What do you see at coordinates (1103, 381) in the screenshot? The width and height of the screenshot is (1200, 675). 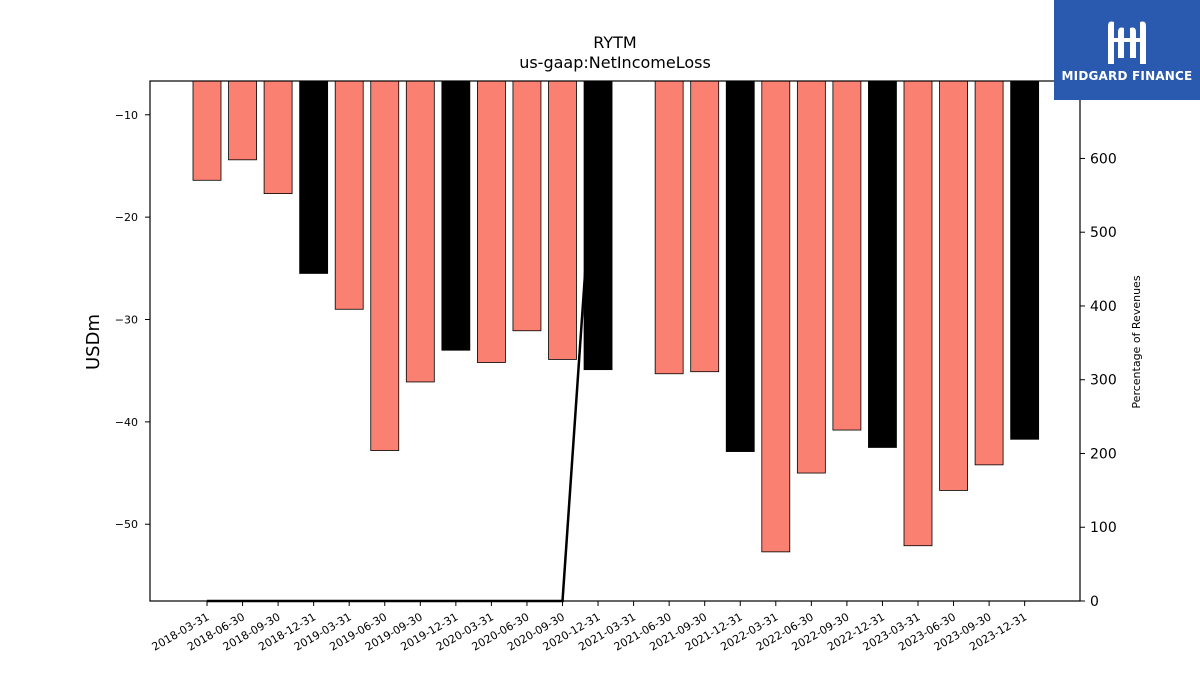 I see `y2-tick-label: 300` at bounding box center [1103, 381].